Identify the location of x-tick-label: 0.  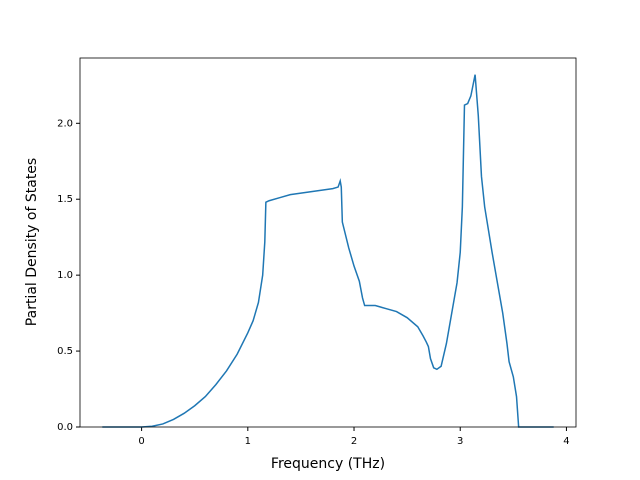
(141, 441).